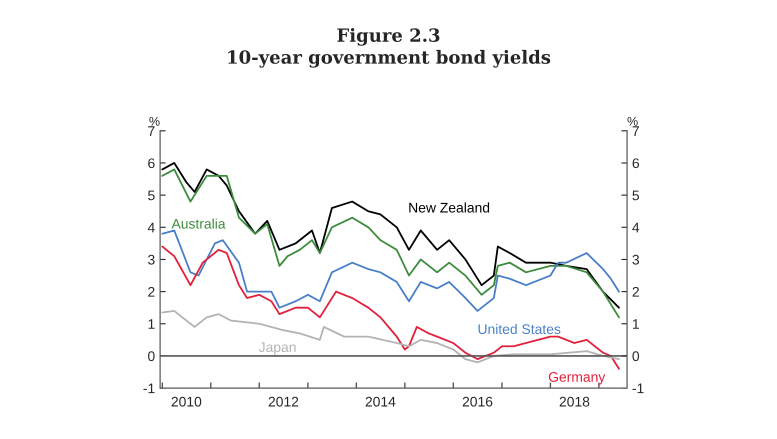  I want to click on y-tick-label: 2, so click(151, 291).